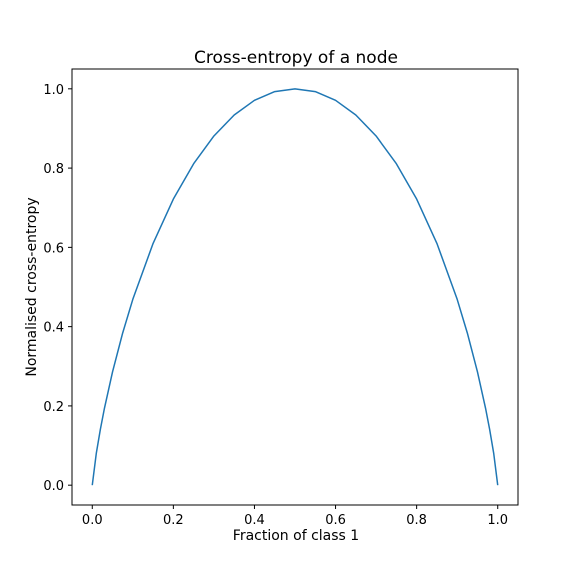 The width and height of the screenshot is (576, 576). What do you see at coordinates (254, 520) in the screenshot?
I see `x-tick-label: 0.4` at bounding box center [254, 520].